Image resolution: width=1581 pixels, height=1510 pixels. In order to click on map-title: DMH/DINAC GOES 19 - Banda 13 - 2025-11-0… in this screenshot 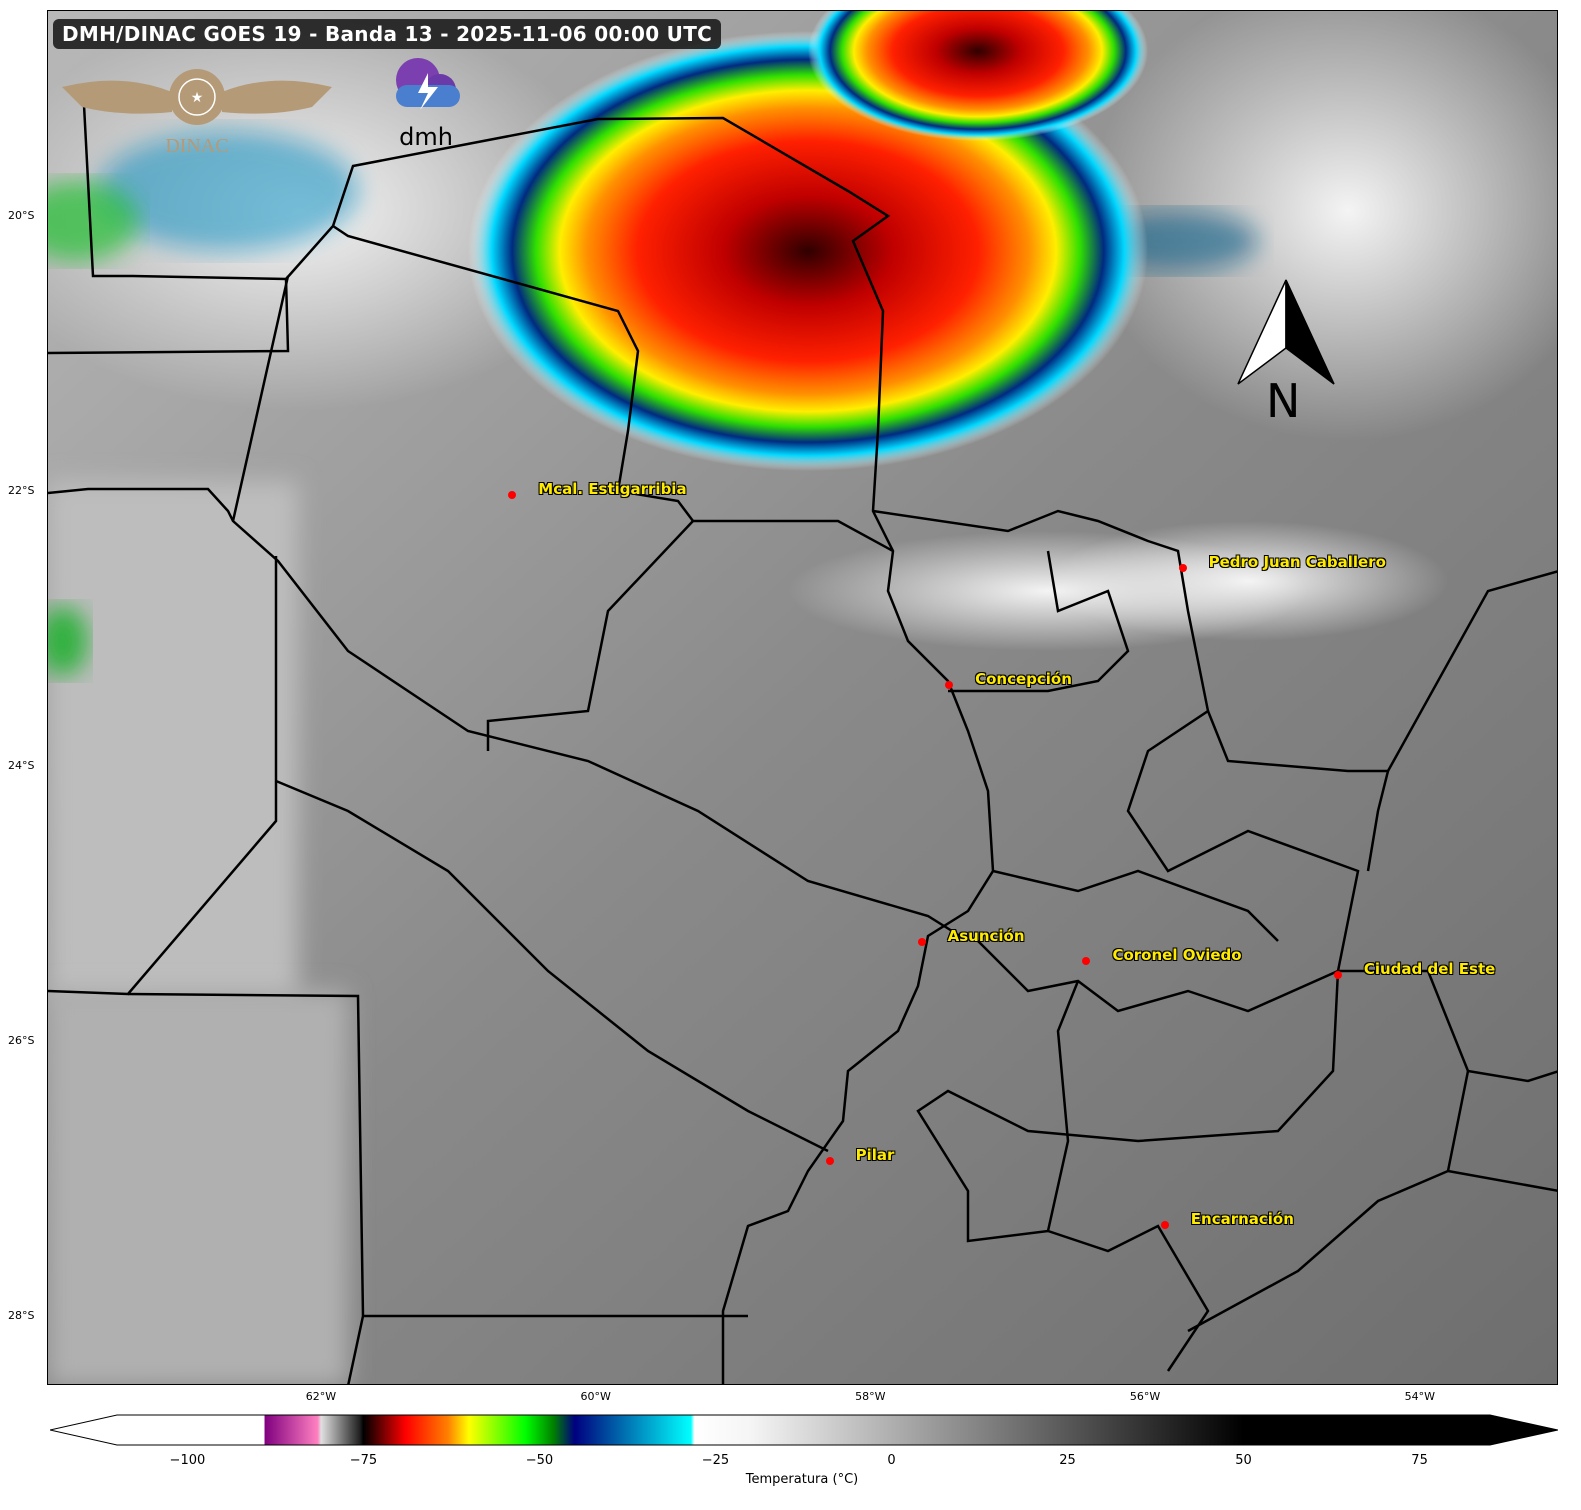, I will do `click(387, 34)`.